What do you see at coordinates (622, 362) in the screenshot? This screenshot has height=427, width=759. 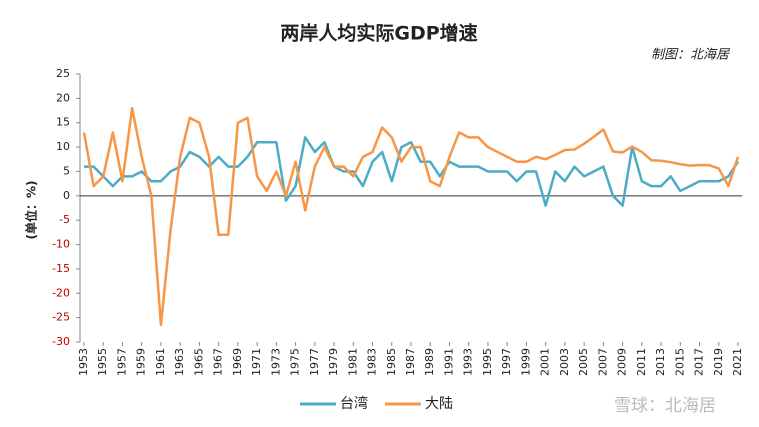 I see `x-tick-label: 2009` at bounding box center [622, 362].